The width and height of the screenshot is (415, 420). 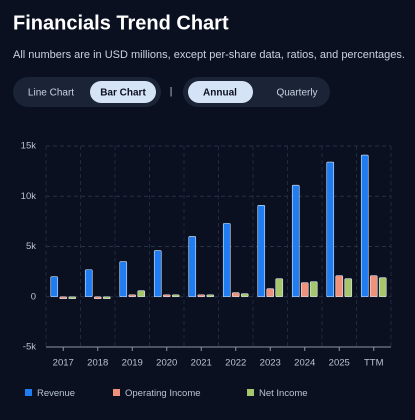 What do you see at coordinates (235, 363) in the screenshot?
I see `x-tick-label: 2022` at bounding box center [235, 363].